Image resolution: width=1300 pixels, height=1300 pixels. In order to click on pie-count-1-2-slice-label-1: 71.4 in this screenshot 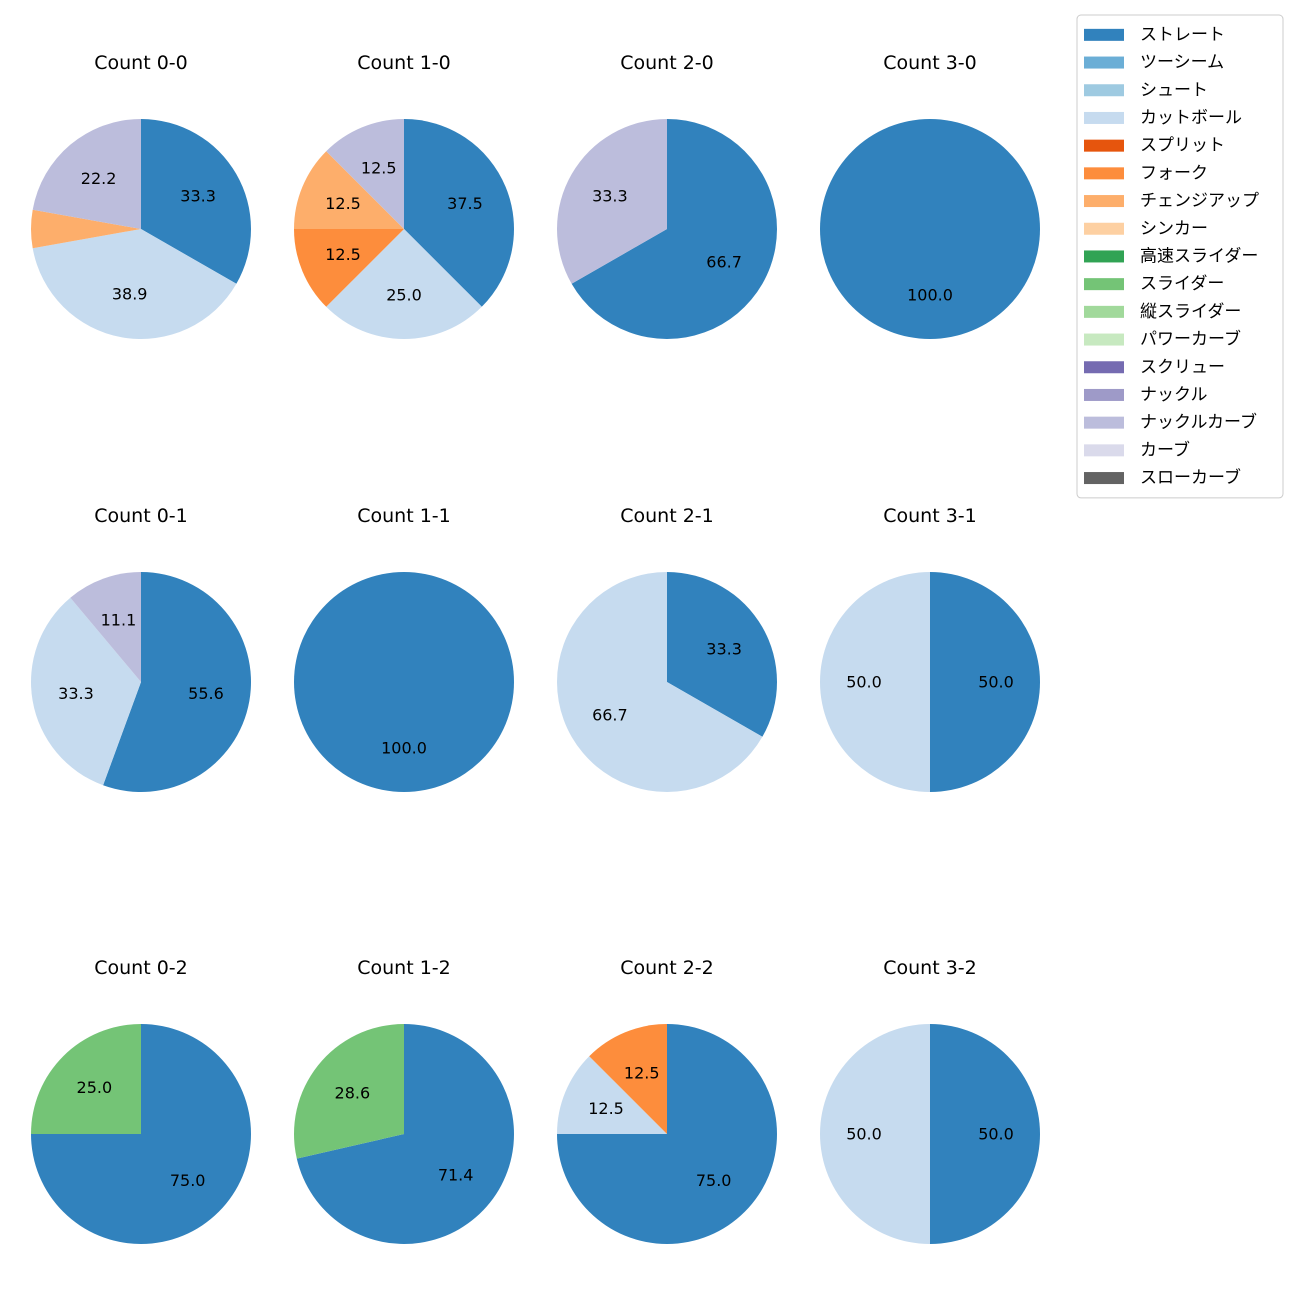, I will do `click(456, 1175)`.